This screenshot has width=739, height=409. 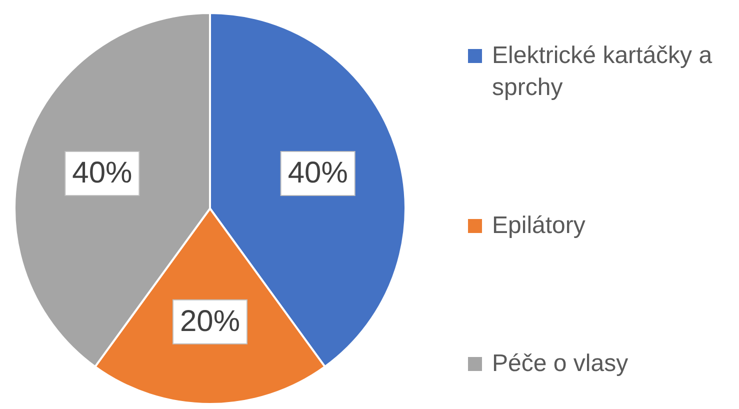 I want to click on legend-label: Péče o vlasy, so click(x=560, y=364).